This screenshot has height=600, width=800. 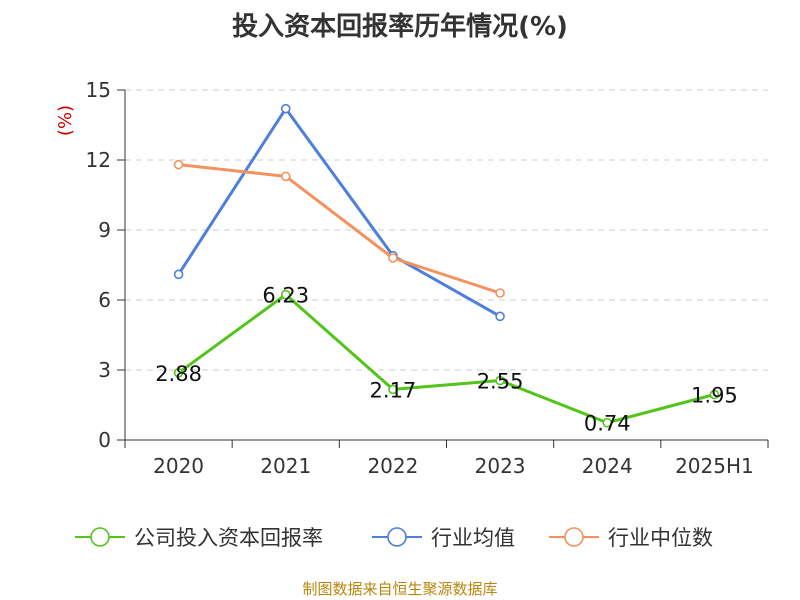 What do you see at coordinates (104, 370) in the screenshot?
I see `y-tick-label: 3` at bounding box center [104, 370].